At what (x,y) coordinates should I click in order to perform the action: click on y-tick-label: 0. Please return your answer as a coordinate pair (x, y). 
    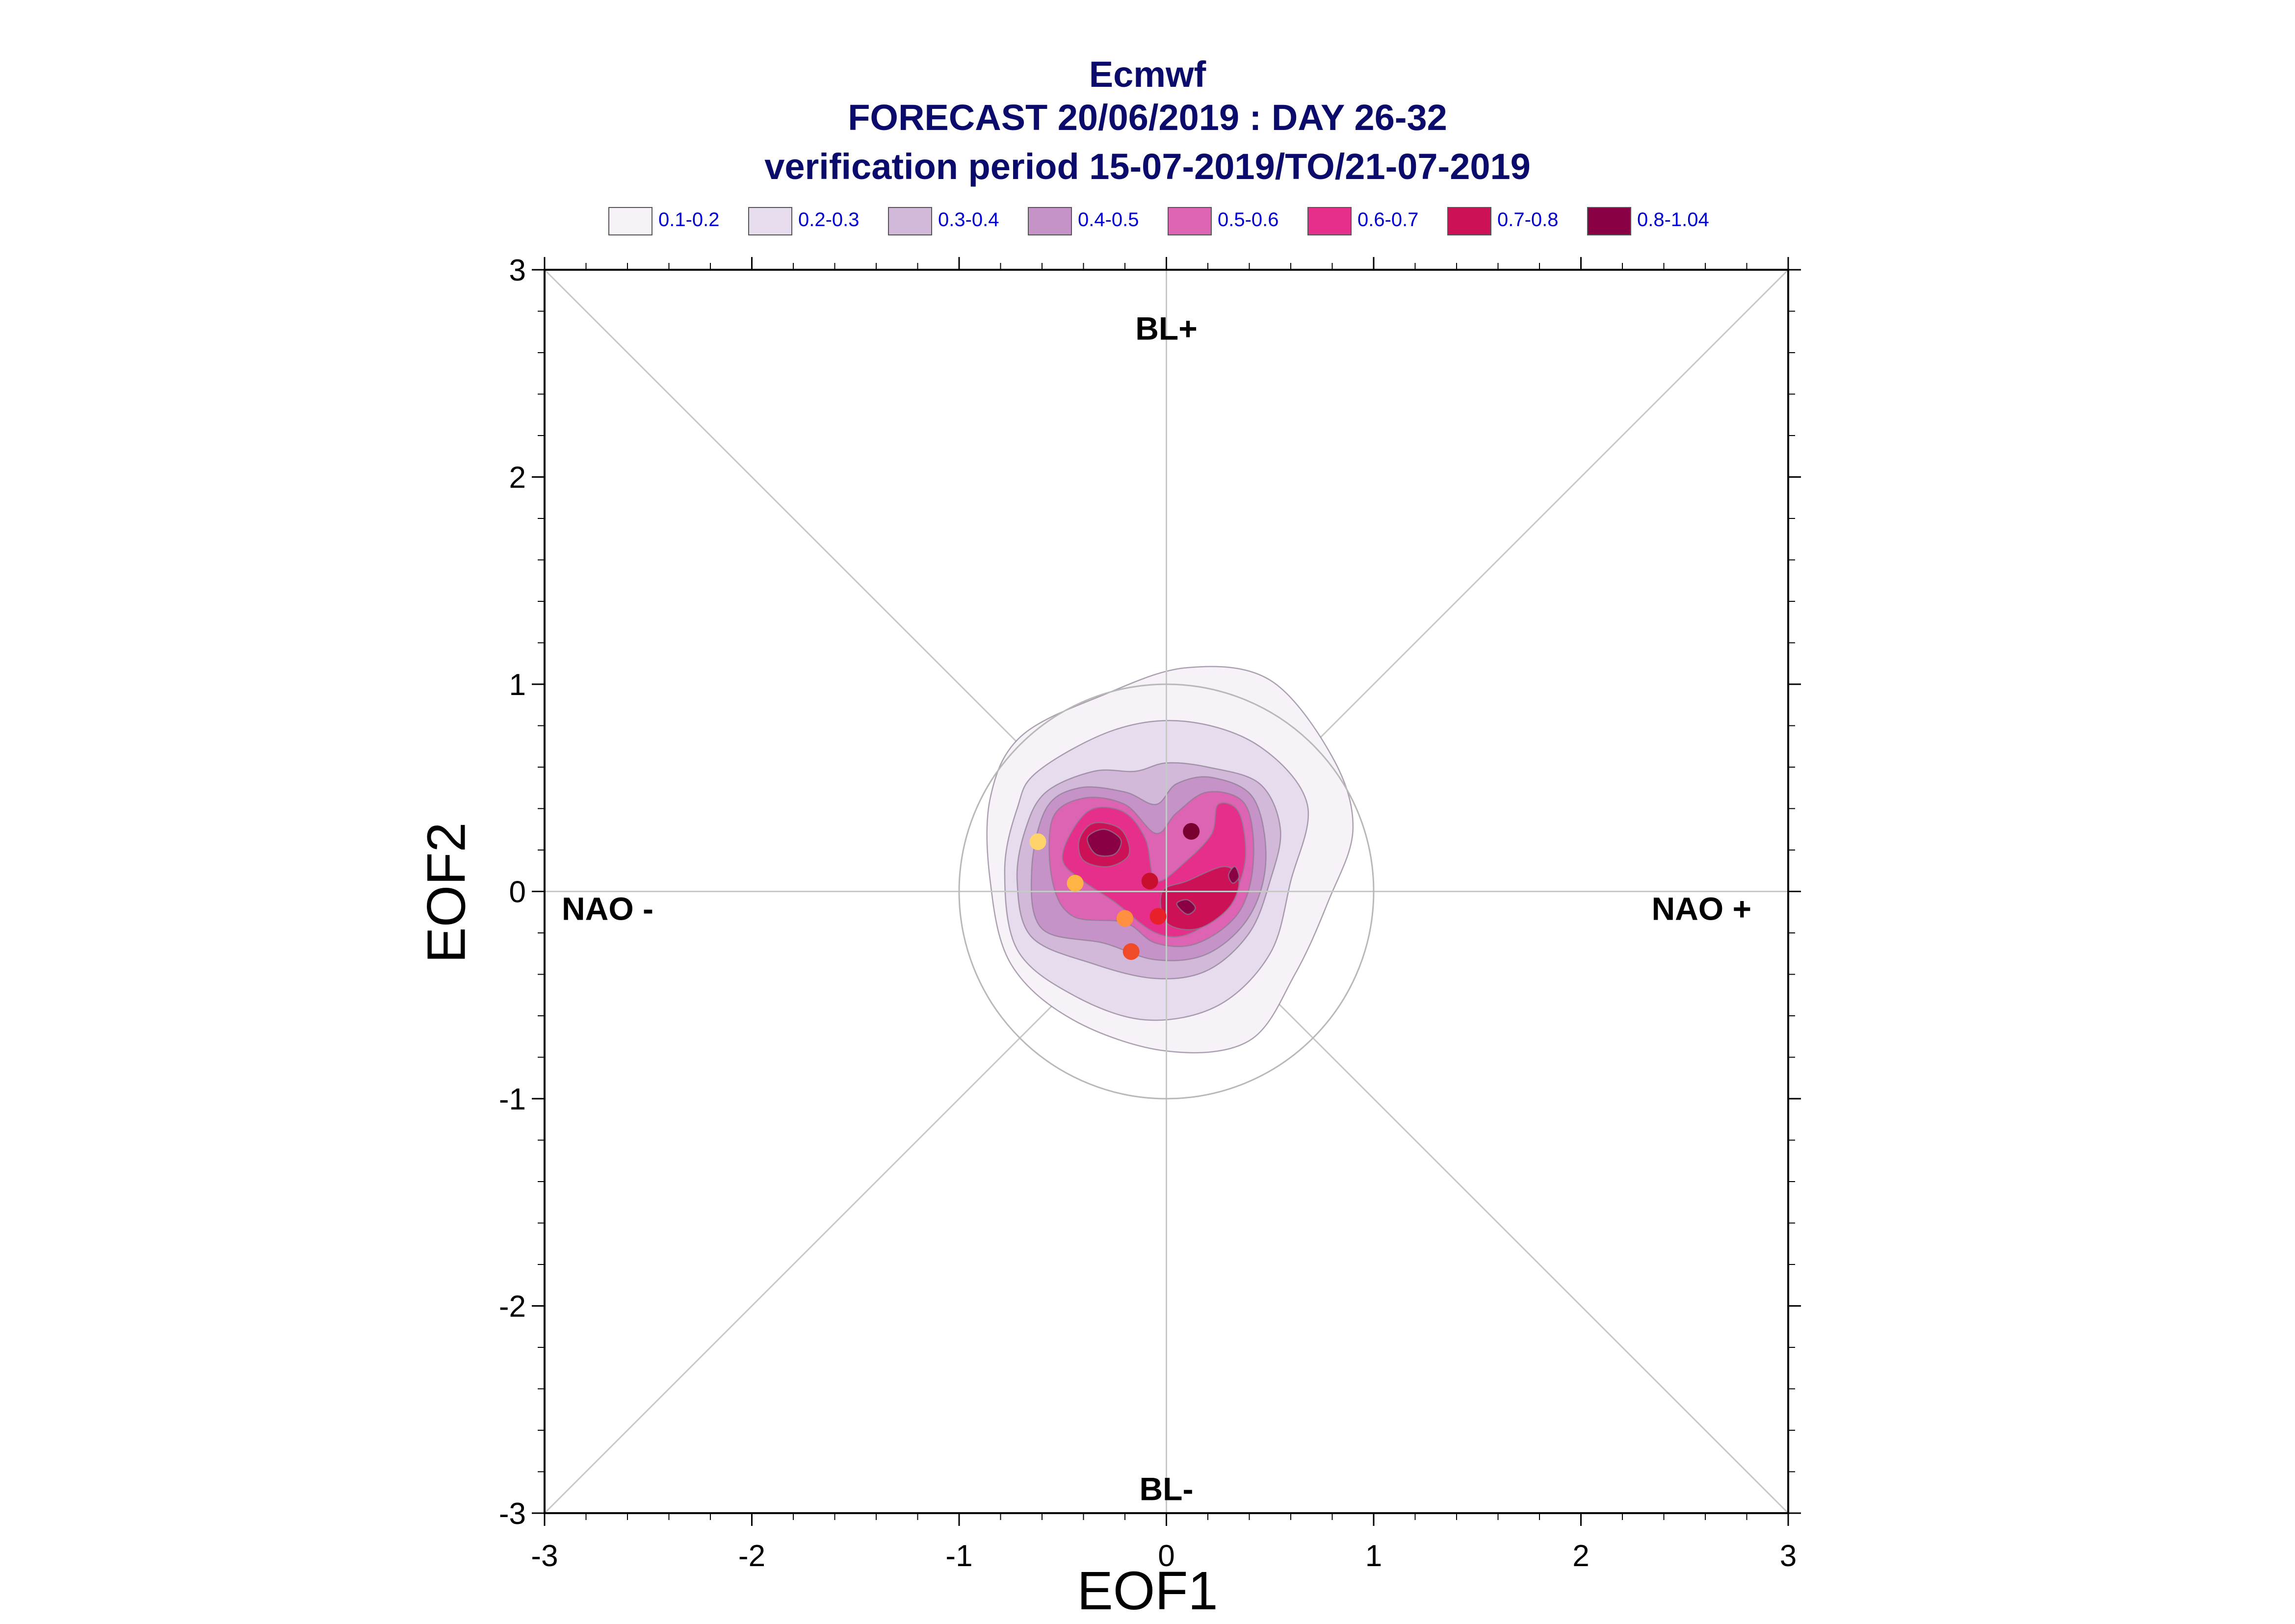
    Looking at the image, I should click on (518, 892).